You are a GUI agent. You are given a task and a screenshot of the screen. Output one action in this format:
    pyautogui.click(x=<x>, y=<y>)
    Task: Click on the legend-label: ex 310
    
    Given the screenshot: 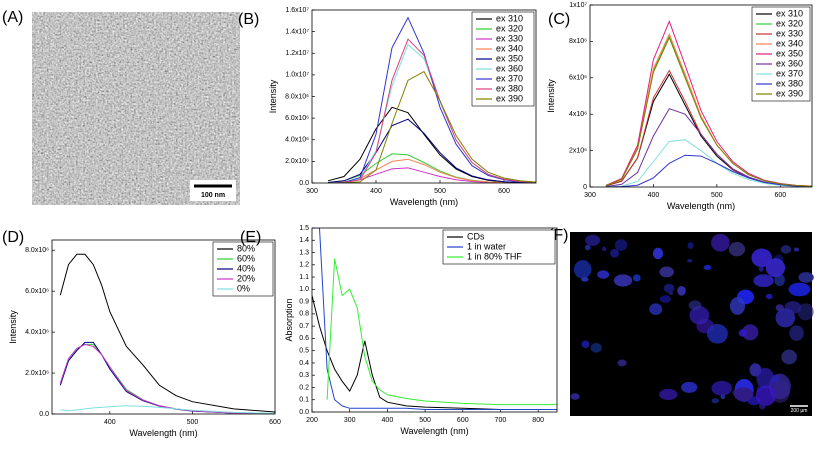 What is the action you would take?
    pyautogui.click(x=789, y=13)
    